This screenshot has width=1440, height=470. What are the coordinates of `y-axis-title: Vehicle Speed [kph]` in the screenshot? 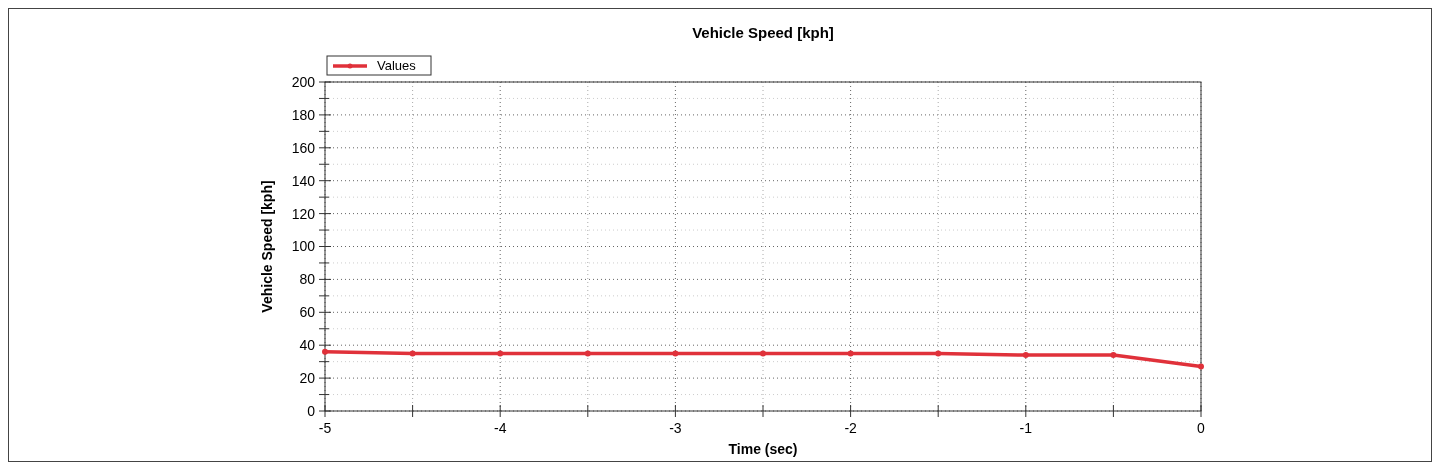 It's located at (267, 246).